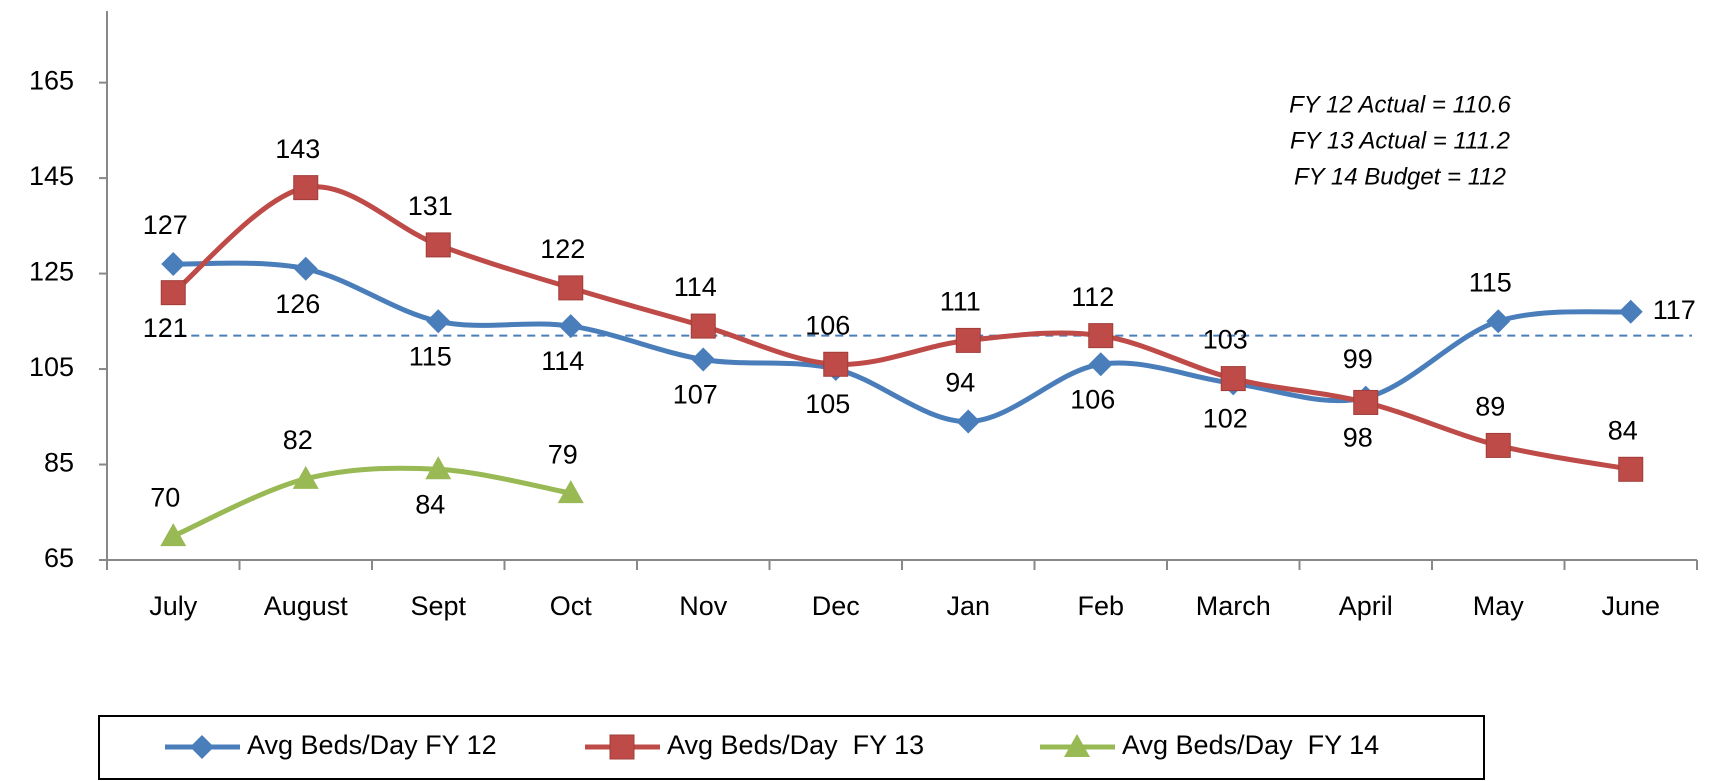 This screenshot has height=781, width=1721. Describe the element at coordinates (571, 606) in the screenshot. I see `x-tick-label: Oct` at that location.